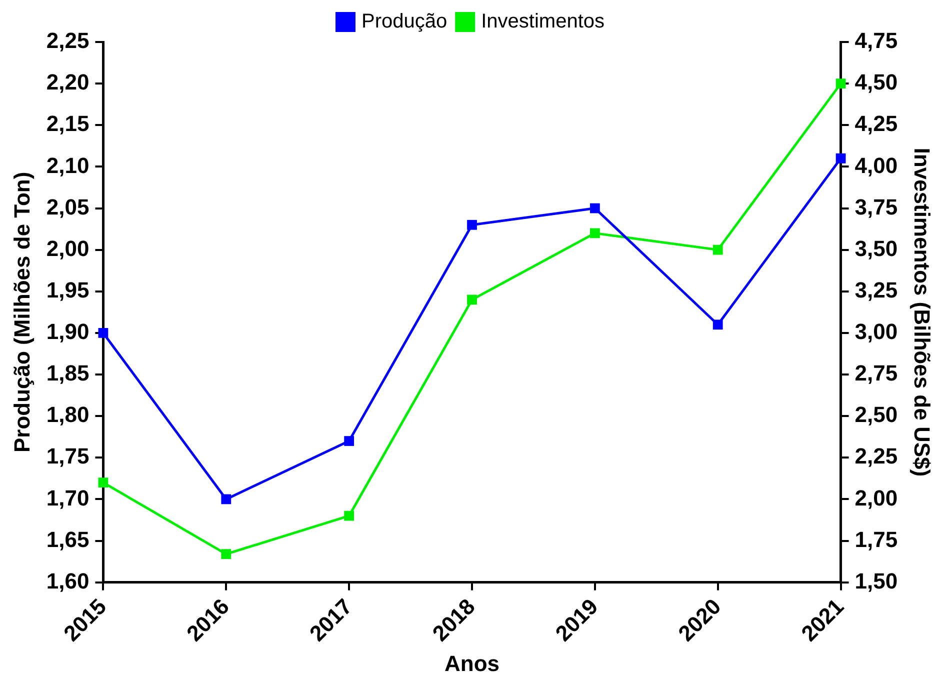  I want to click on y2-tick-label: 1,50, so click(876, 581).